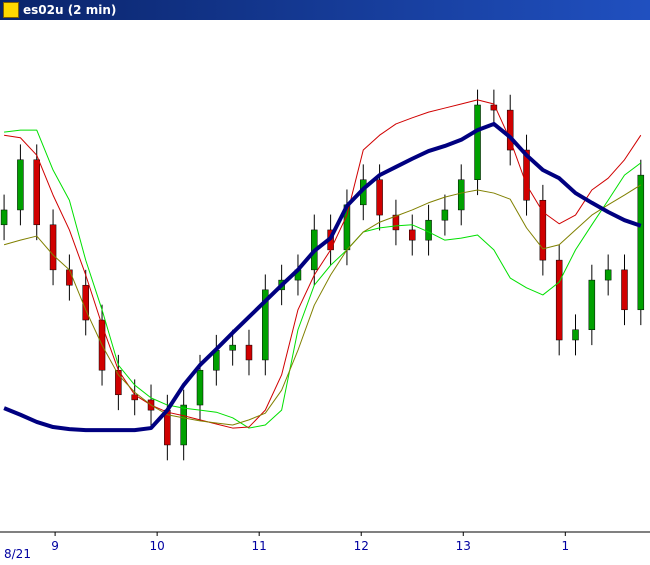 The width and height of the screenshot is (650, 565). Describe the element at coordinates (55, 546) in the screenshot. I see `x-tick-label: 9` at that location.